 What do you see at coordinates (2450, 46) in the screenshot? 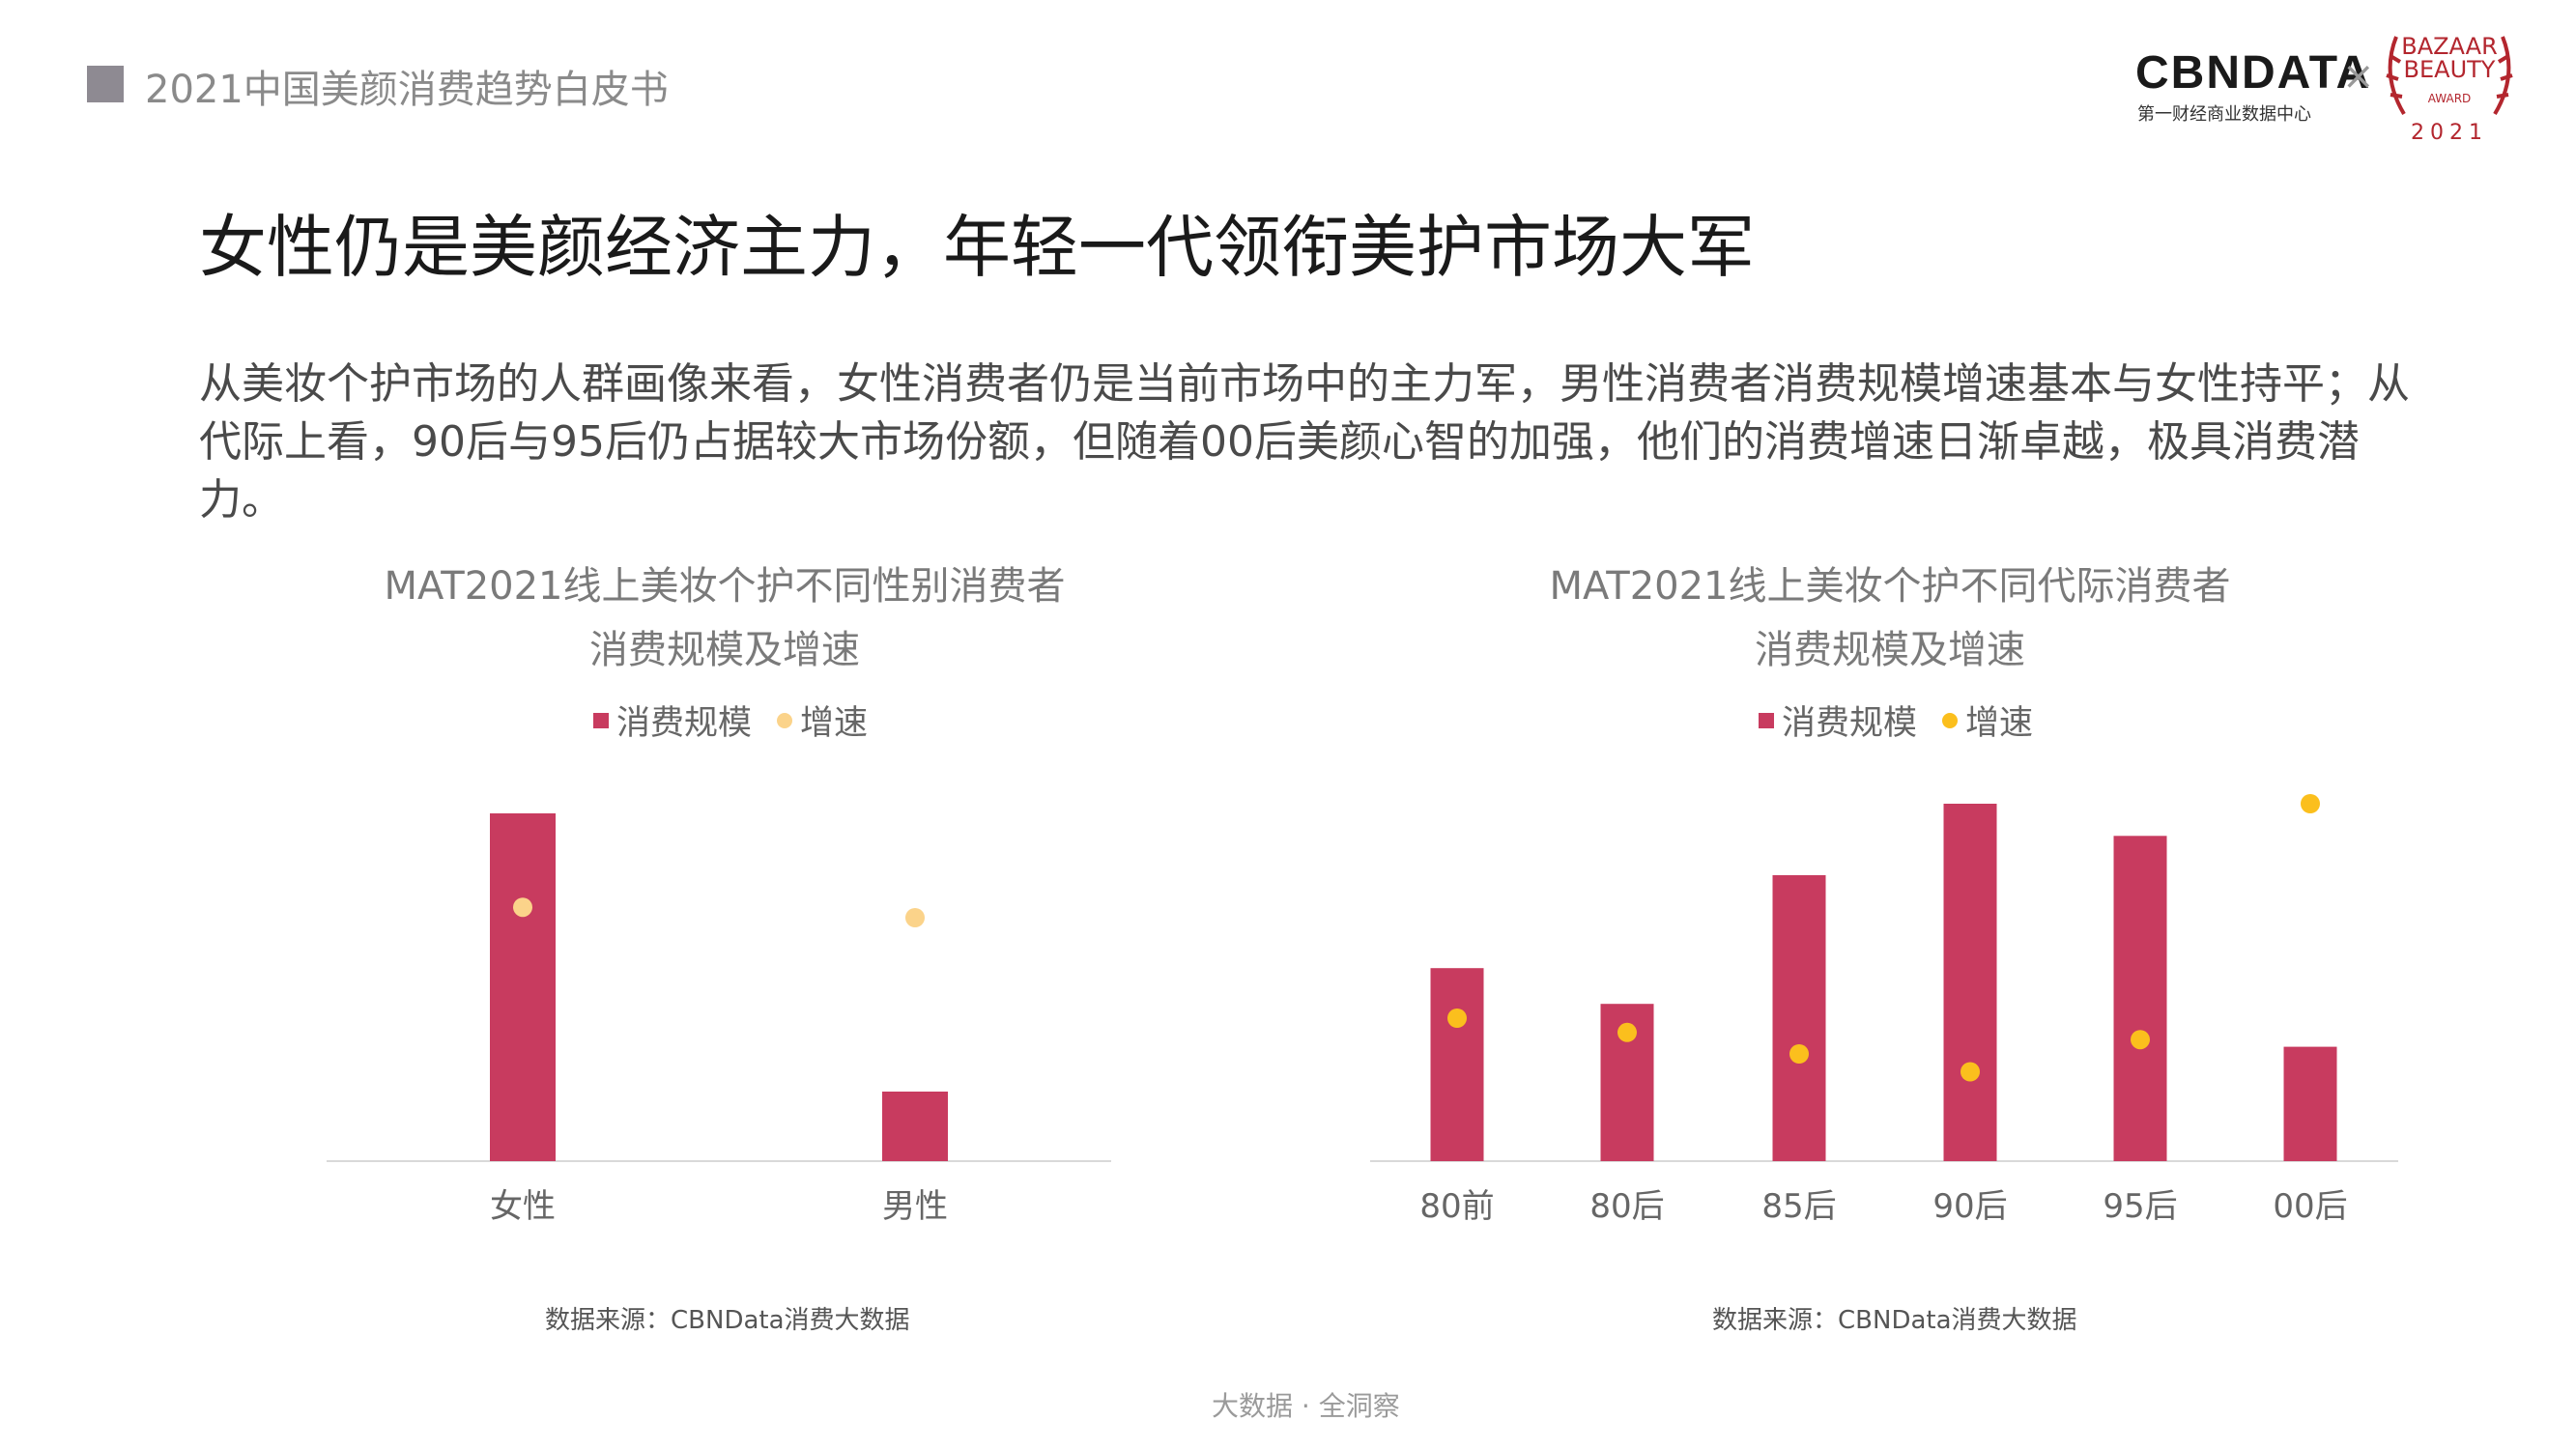
I see `svg-text: BAZAAR` at bounding box center [2450, 46].